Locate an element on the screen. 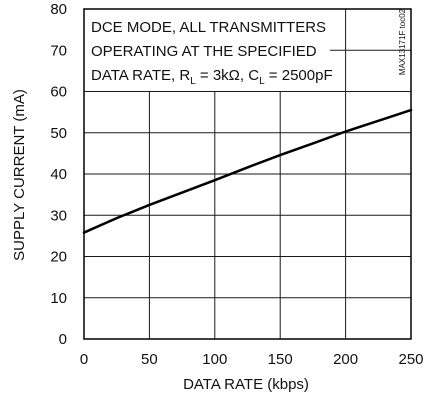 This screenshot has width=423, height=401. y-tick-label: 40 is located at coordinates (58, 174).